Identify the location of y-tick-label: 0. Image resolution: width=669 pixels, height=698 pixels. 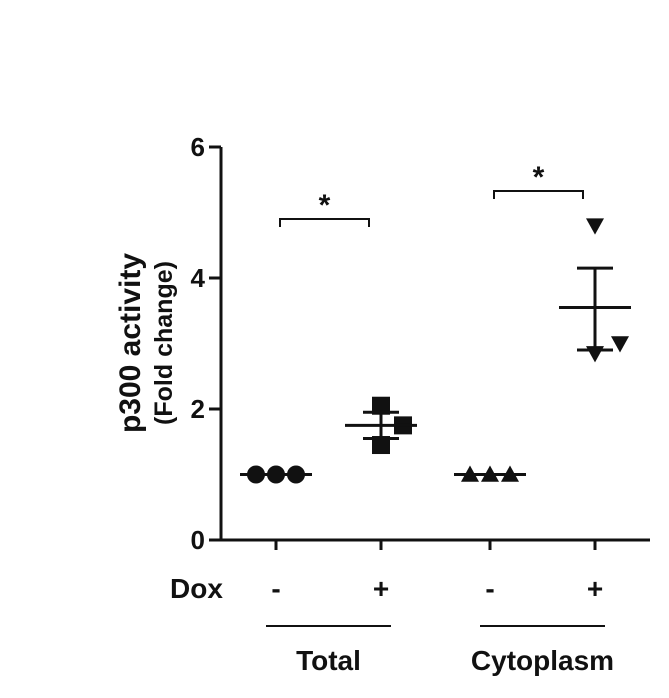
(198, 540).